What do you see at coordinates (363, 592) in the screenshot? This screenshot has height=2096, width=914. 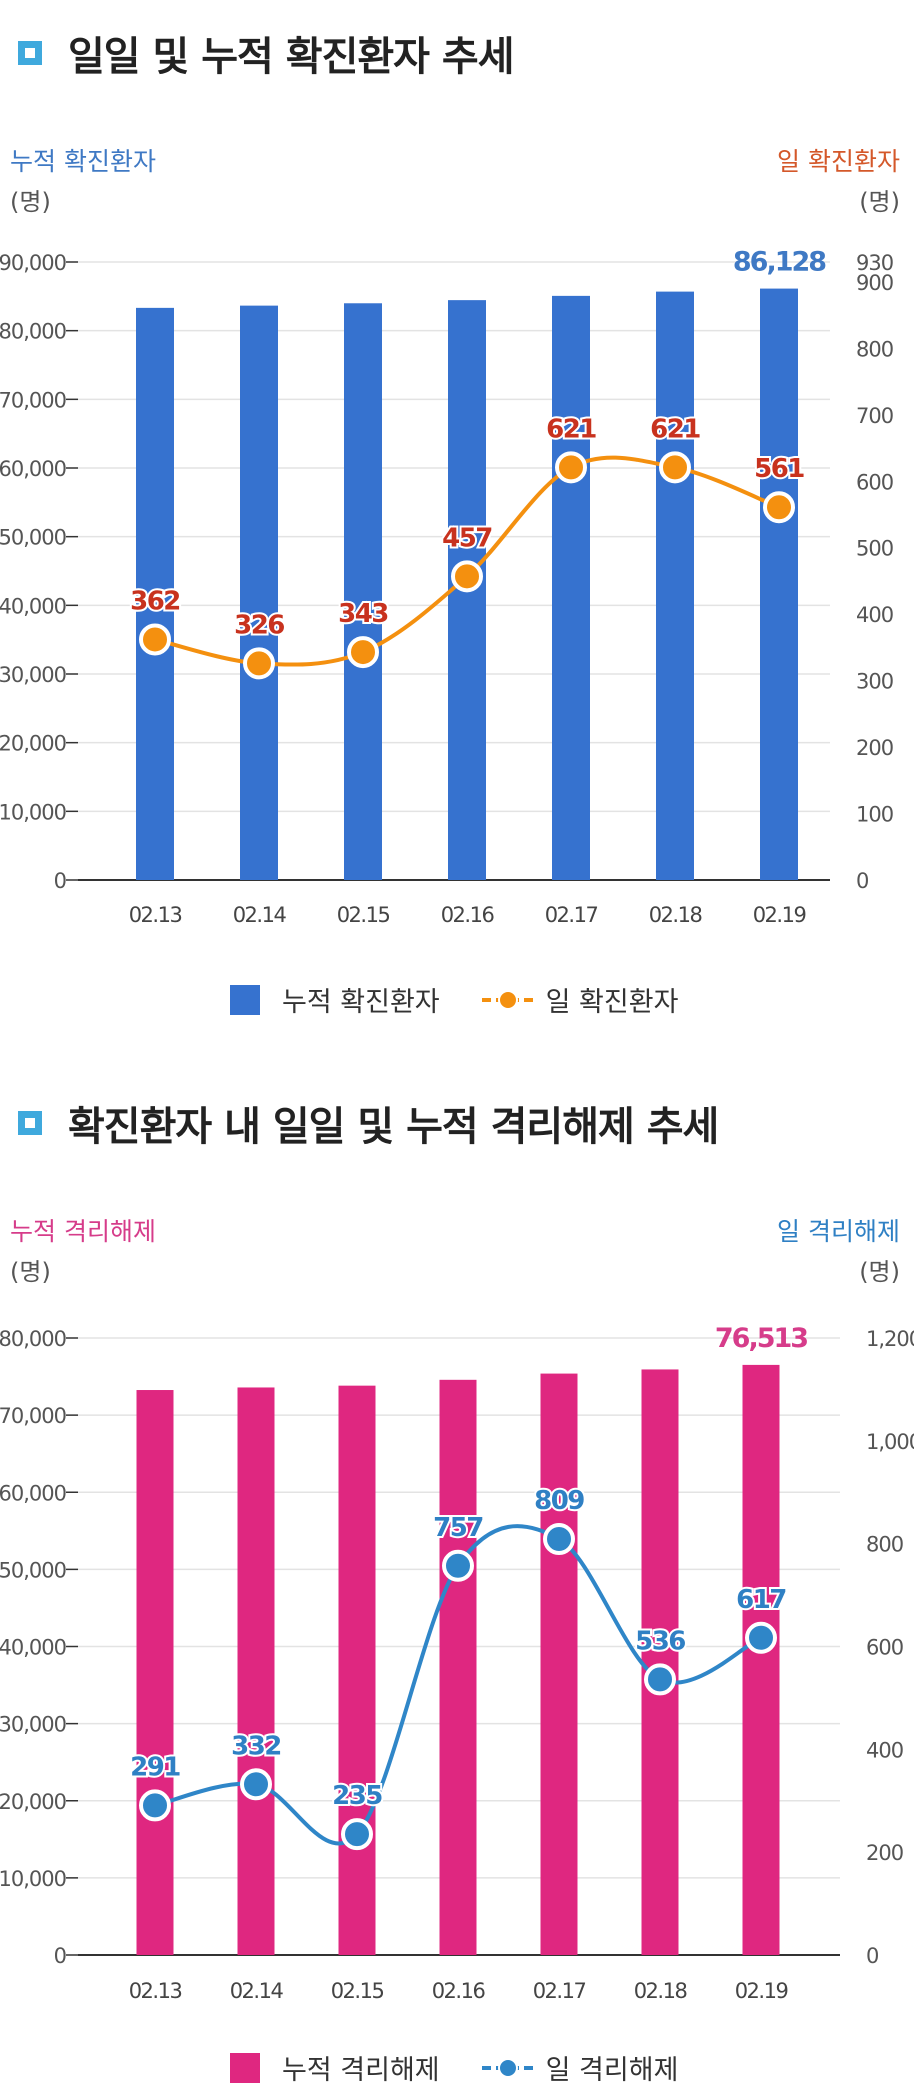 I see `bar-02.15` at bounding box center [363, 592].